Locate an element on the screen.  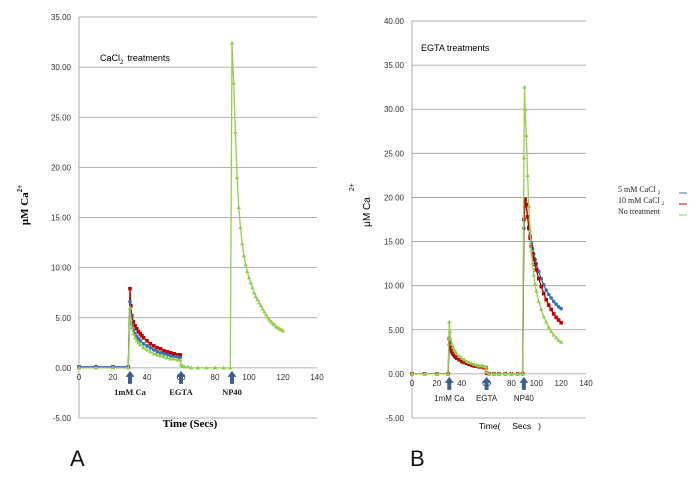
y-tick-label: 20.00 is located at coordinates (61, 167).